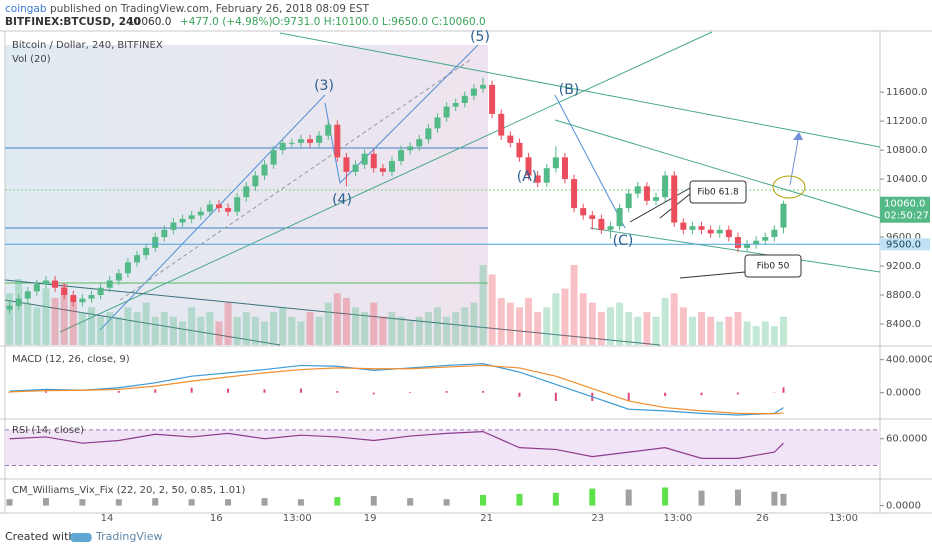 This screenshot has height=550, width=932. Describe the element at coordinates (107, 518) in the screenshot. I see `x-tick-label: 14` at that location.